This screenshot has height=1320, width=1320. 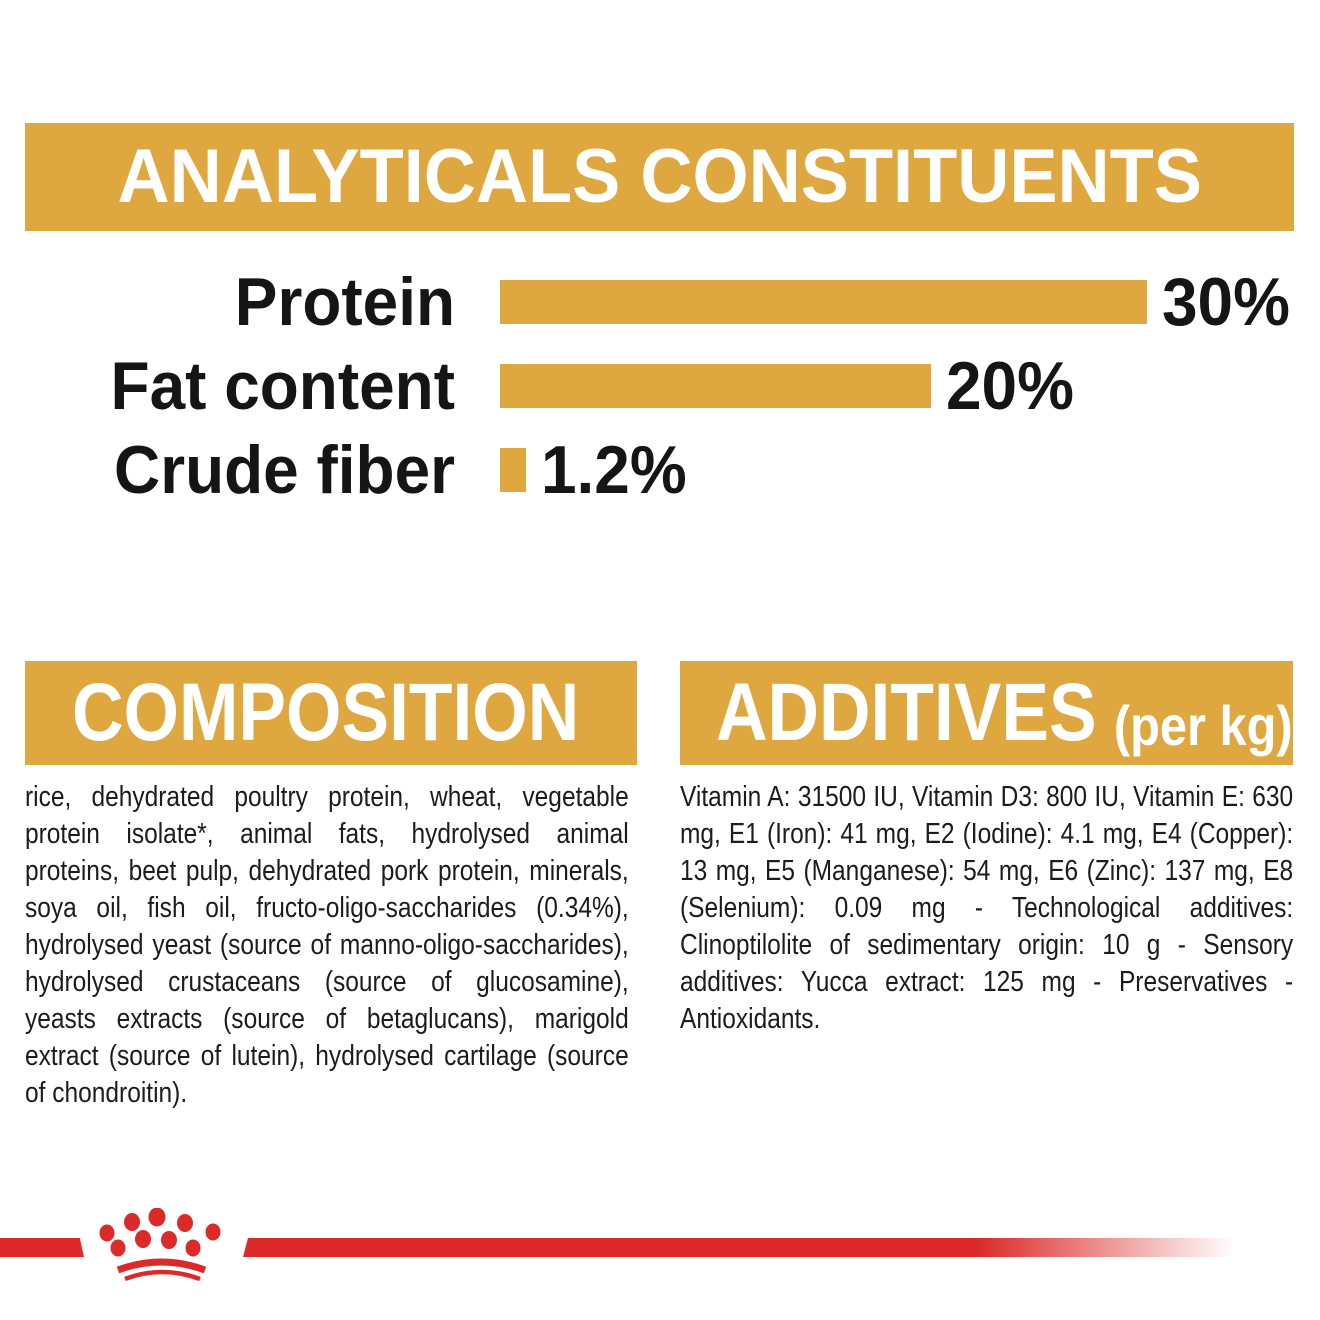 I want to click on chart-row-protein: Protein 30%, so click(x=660, y=302).